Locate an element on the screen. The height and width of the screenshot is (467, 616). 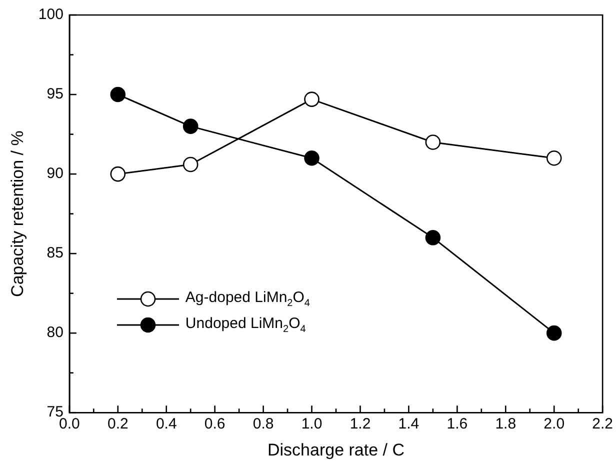
legend-label: Undoped LiMn$_{2}$O$_{4}$ is located at coordinates (245, 324).